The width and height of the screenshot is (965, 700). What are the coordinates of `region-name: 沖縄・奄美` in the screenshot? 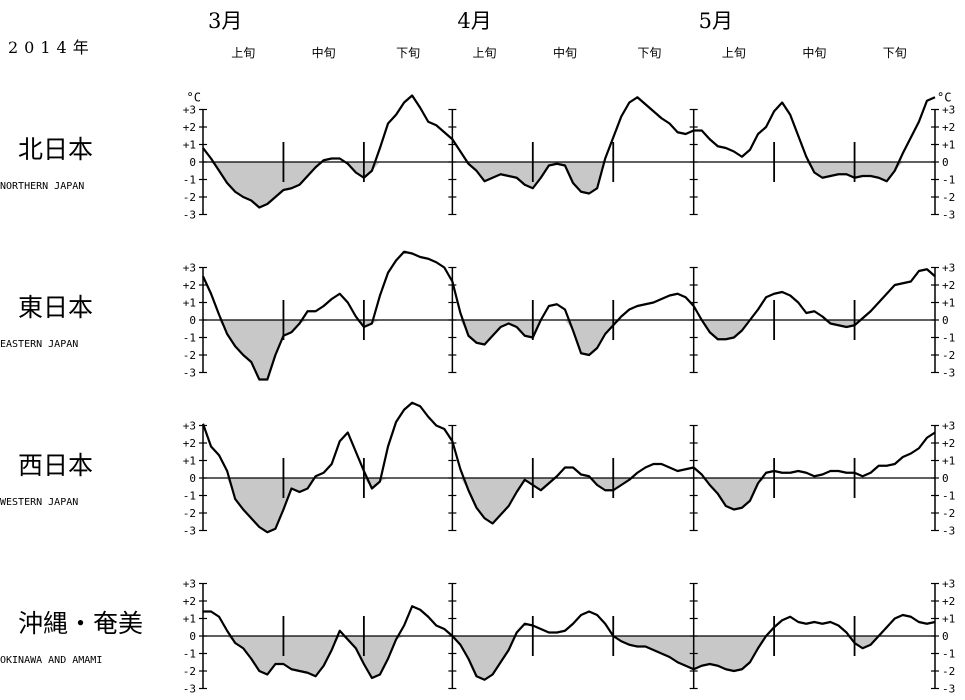 It's located at (80, 623).